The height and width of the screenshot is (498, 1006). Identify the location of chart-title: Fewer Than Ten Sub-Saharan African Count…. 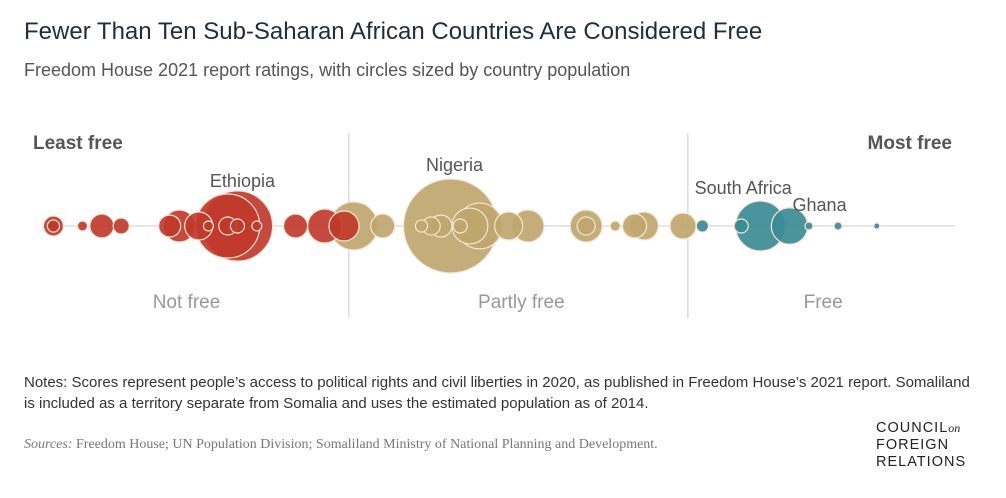
(393, 31).